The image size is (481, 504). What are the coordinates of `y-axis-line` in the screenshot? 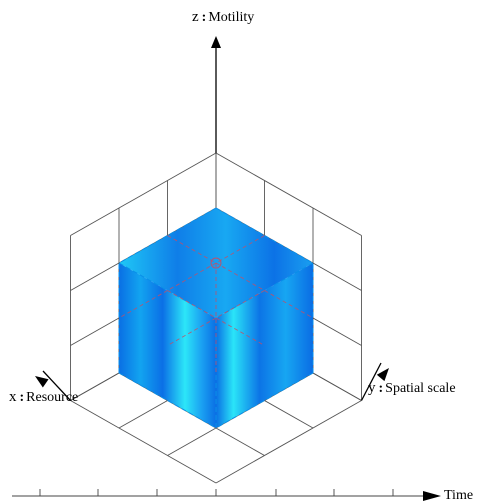 It's located at (371, 381).